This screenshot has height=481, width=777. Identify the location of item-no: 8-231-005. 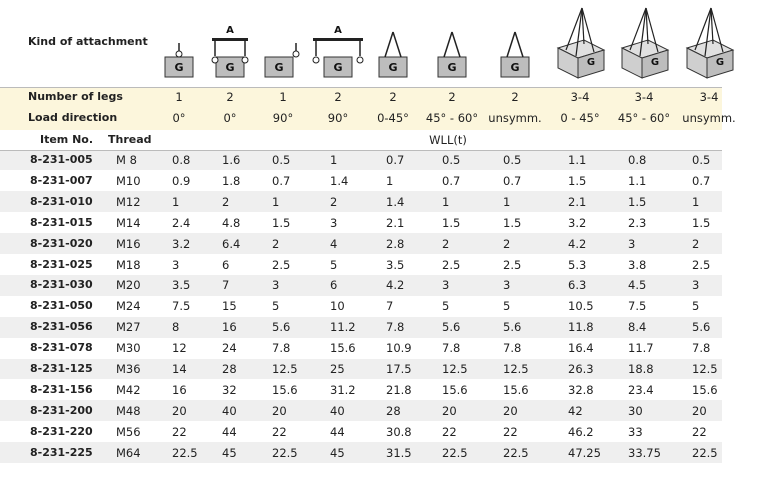
(61, 159).